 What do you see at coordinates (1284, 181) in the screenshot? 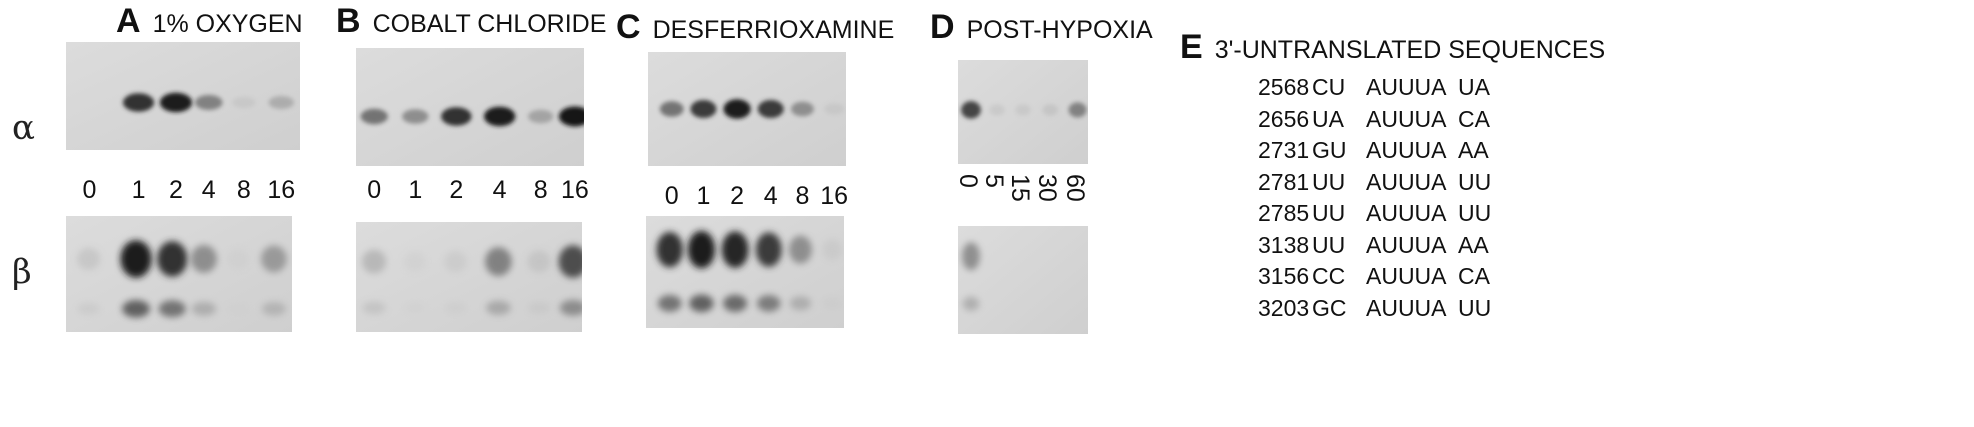
I see `sequence-position: 2781` at bounding box center [1284, 181].